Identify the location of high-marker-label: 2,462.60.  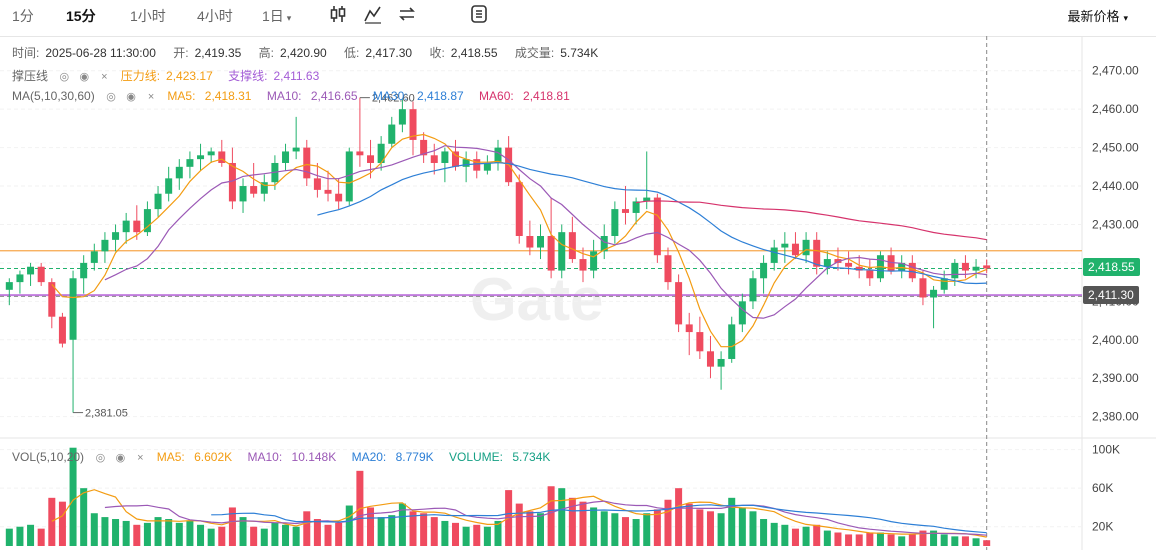
(393, 99).